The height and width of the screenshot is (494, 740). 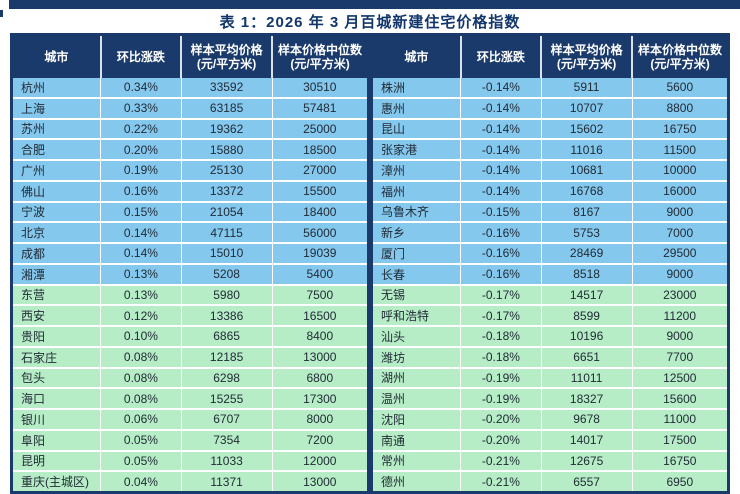 What do you see at coordinates (227, 440) in the screenshot?
I see `cell-avg-price: 7354` at bounding box center [227, 440].